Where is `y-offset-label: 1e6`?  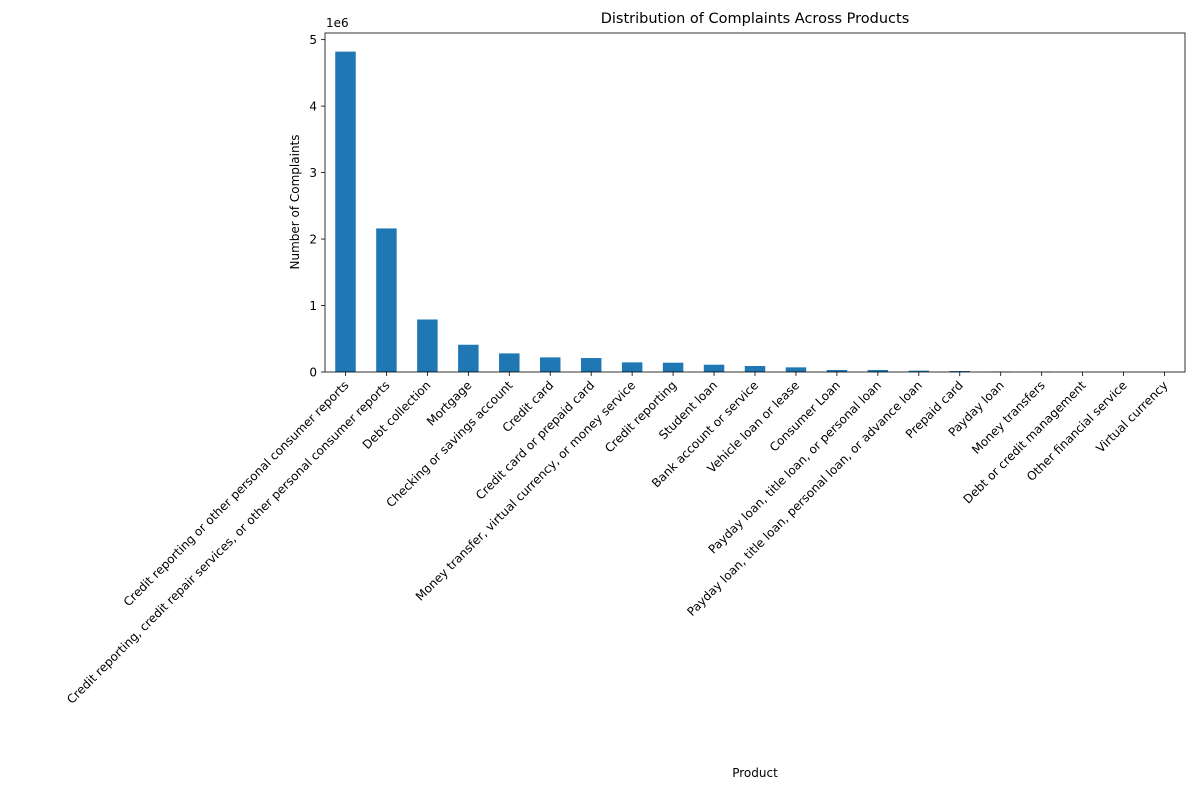
y-offset-label: 1e6 is located at coordinates (337, 23).